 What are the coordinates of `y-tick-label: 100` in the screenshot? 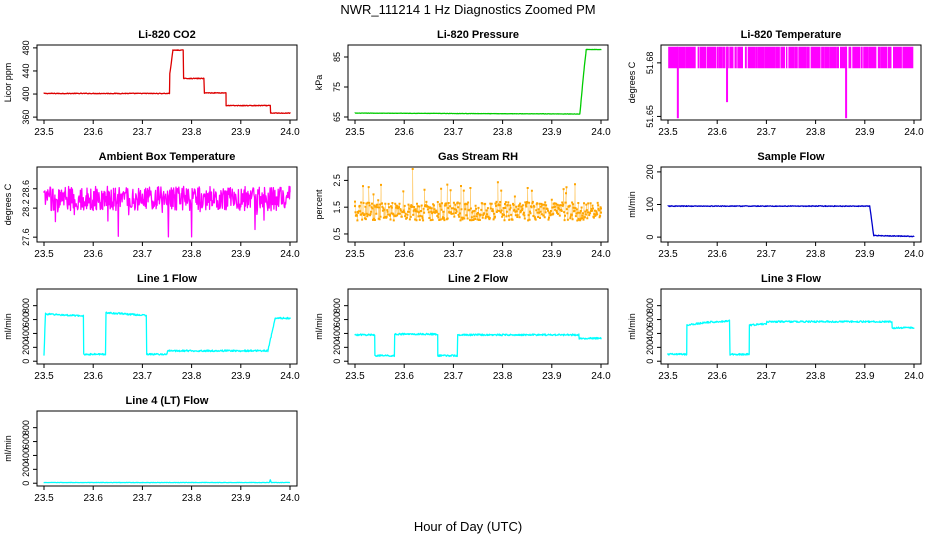 It's located at (650, 204).